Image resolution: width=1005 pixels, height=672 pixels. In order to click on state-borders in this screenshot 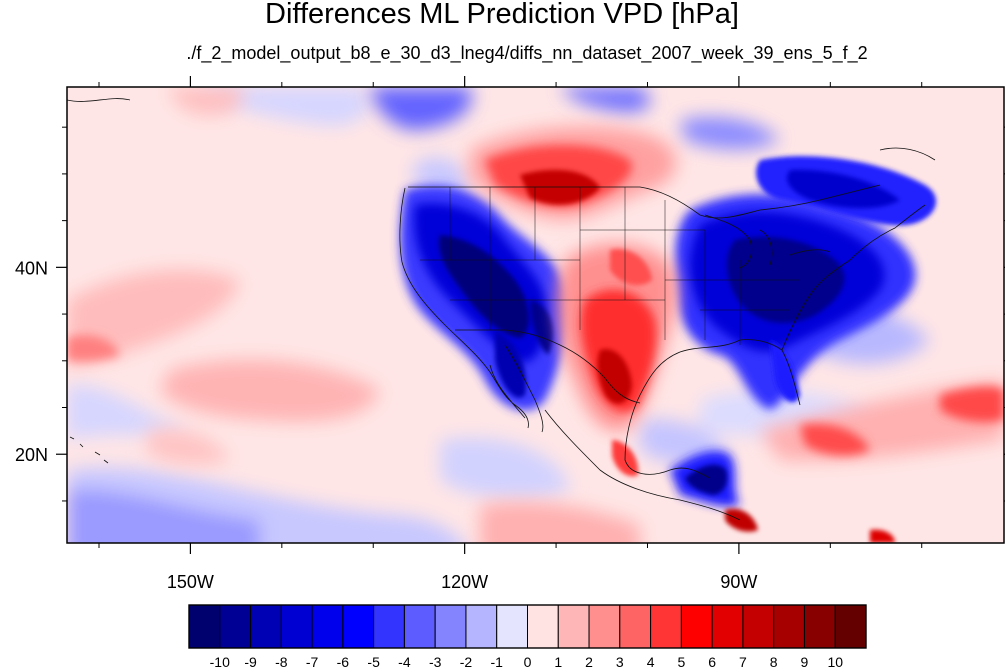, I will do `click(610, 266)`.